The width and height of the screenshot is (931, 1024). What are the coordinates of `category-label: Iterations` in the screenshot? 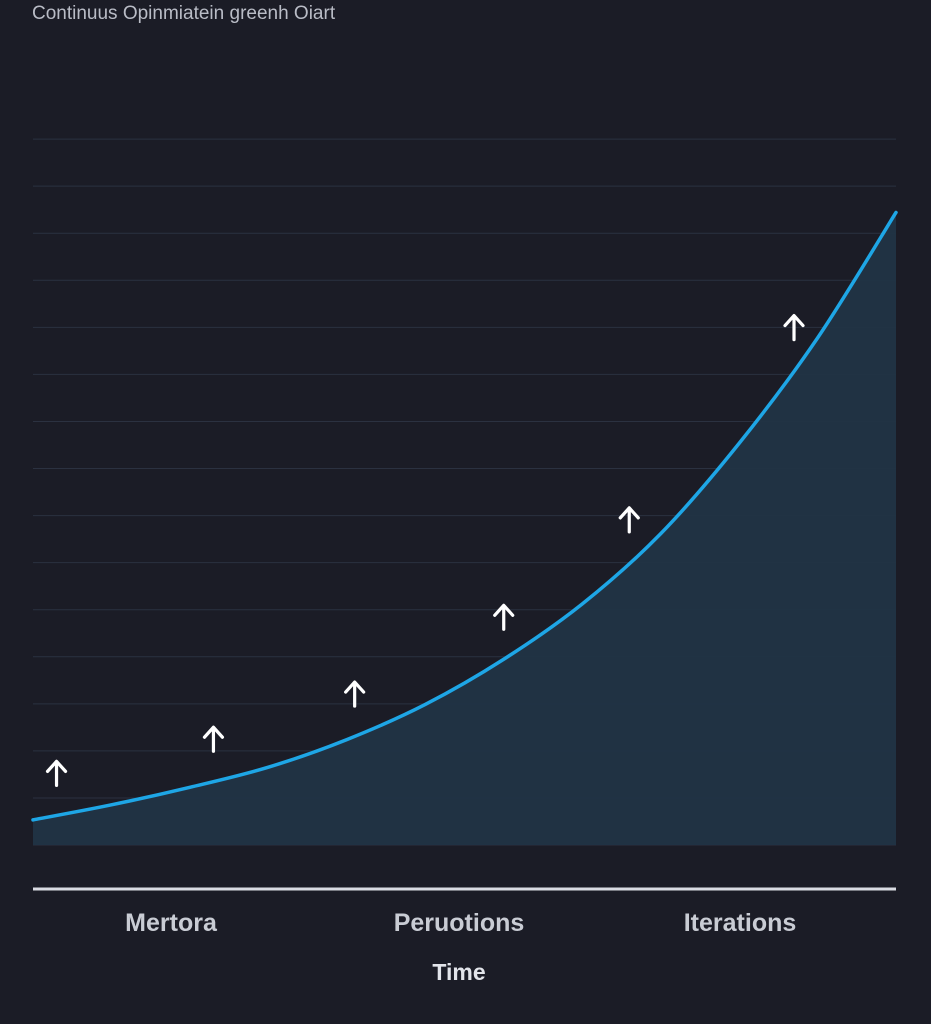 It's located at (740, 923).